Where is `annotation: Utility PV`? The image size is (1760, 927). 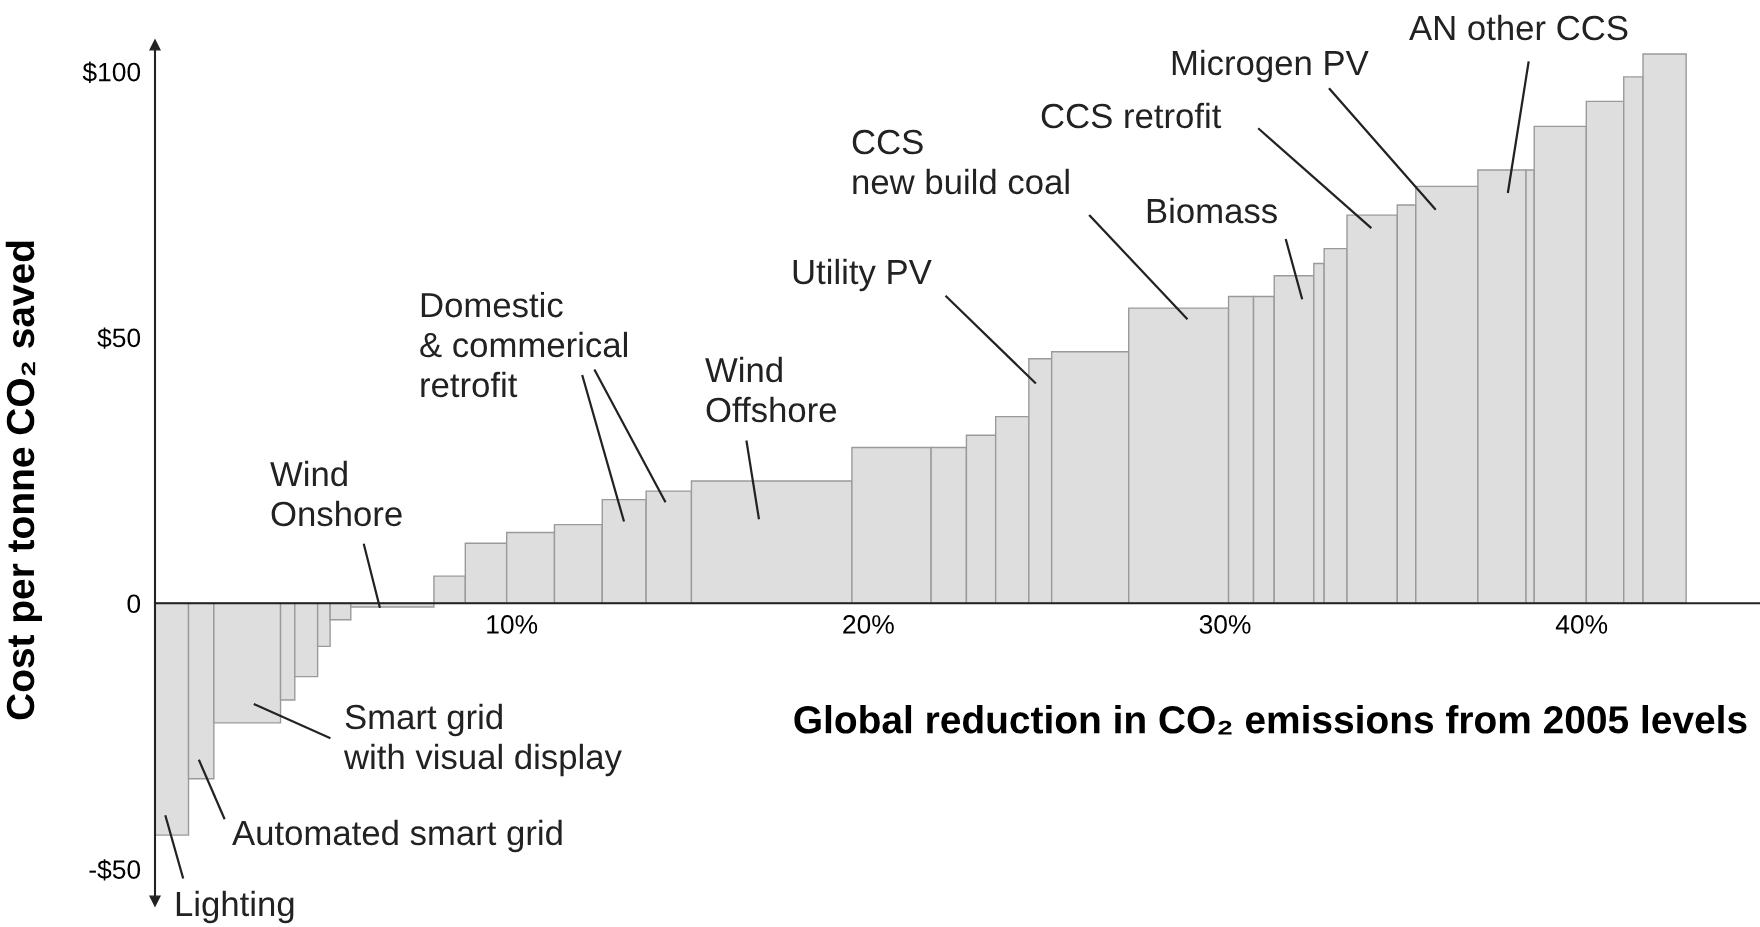 annotation: Utility PV is located at coordinates (862, 275).